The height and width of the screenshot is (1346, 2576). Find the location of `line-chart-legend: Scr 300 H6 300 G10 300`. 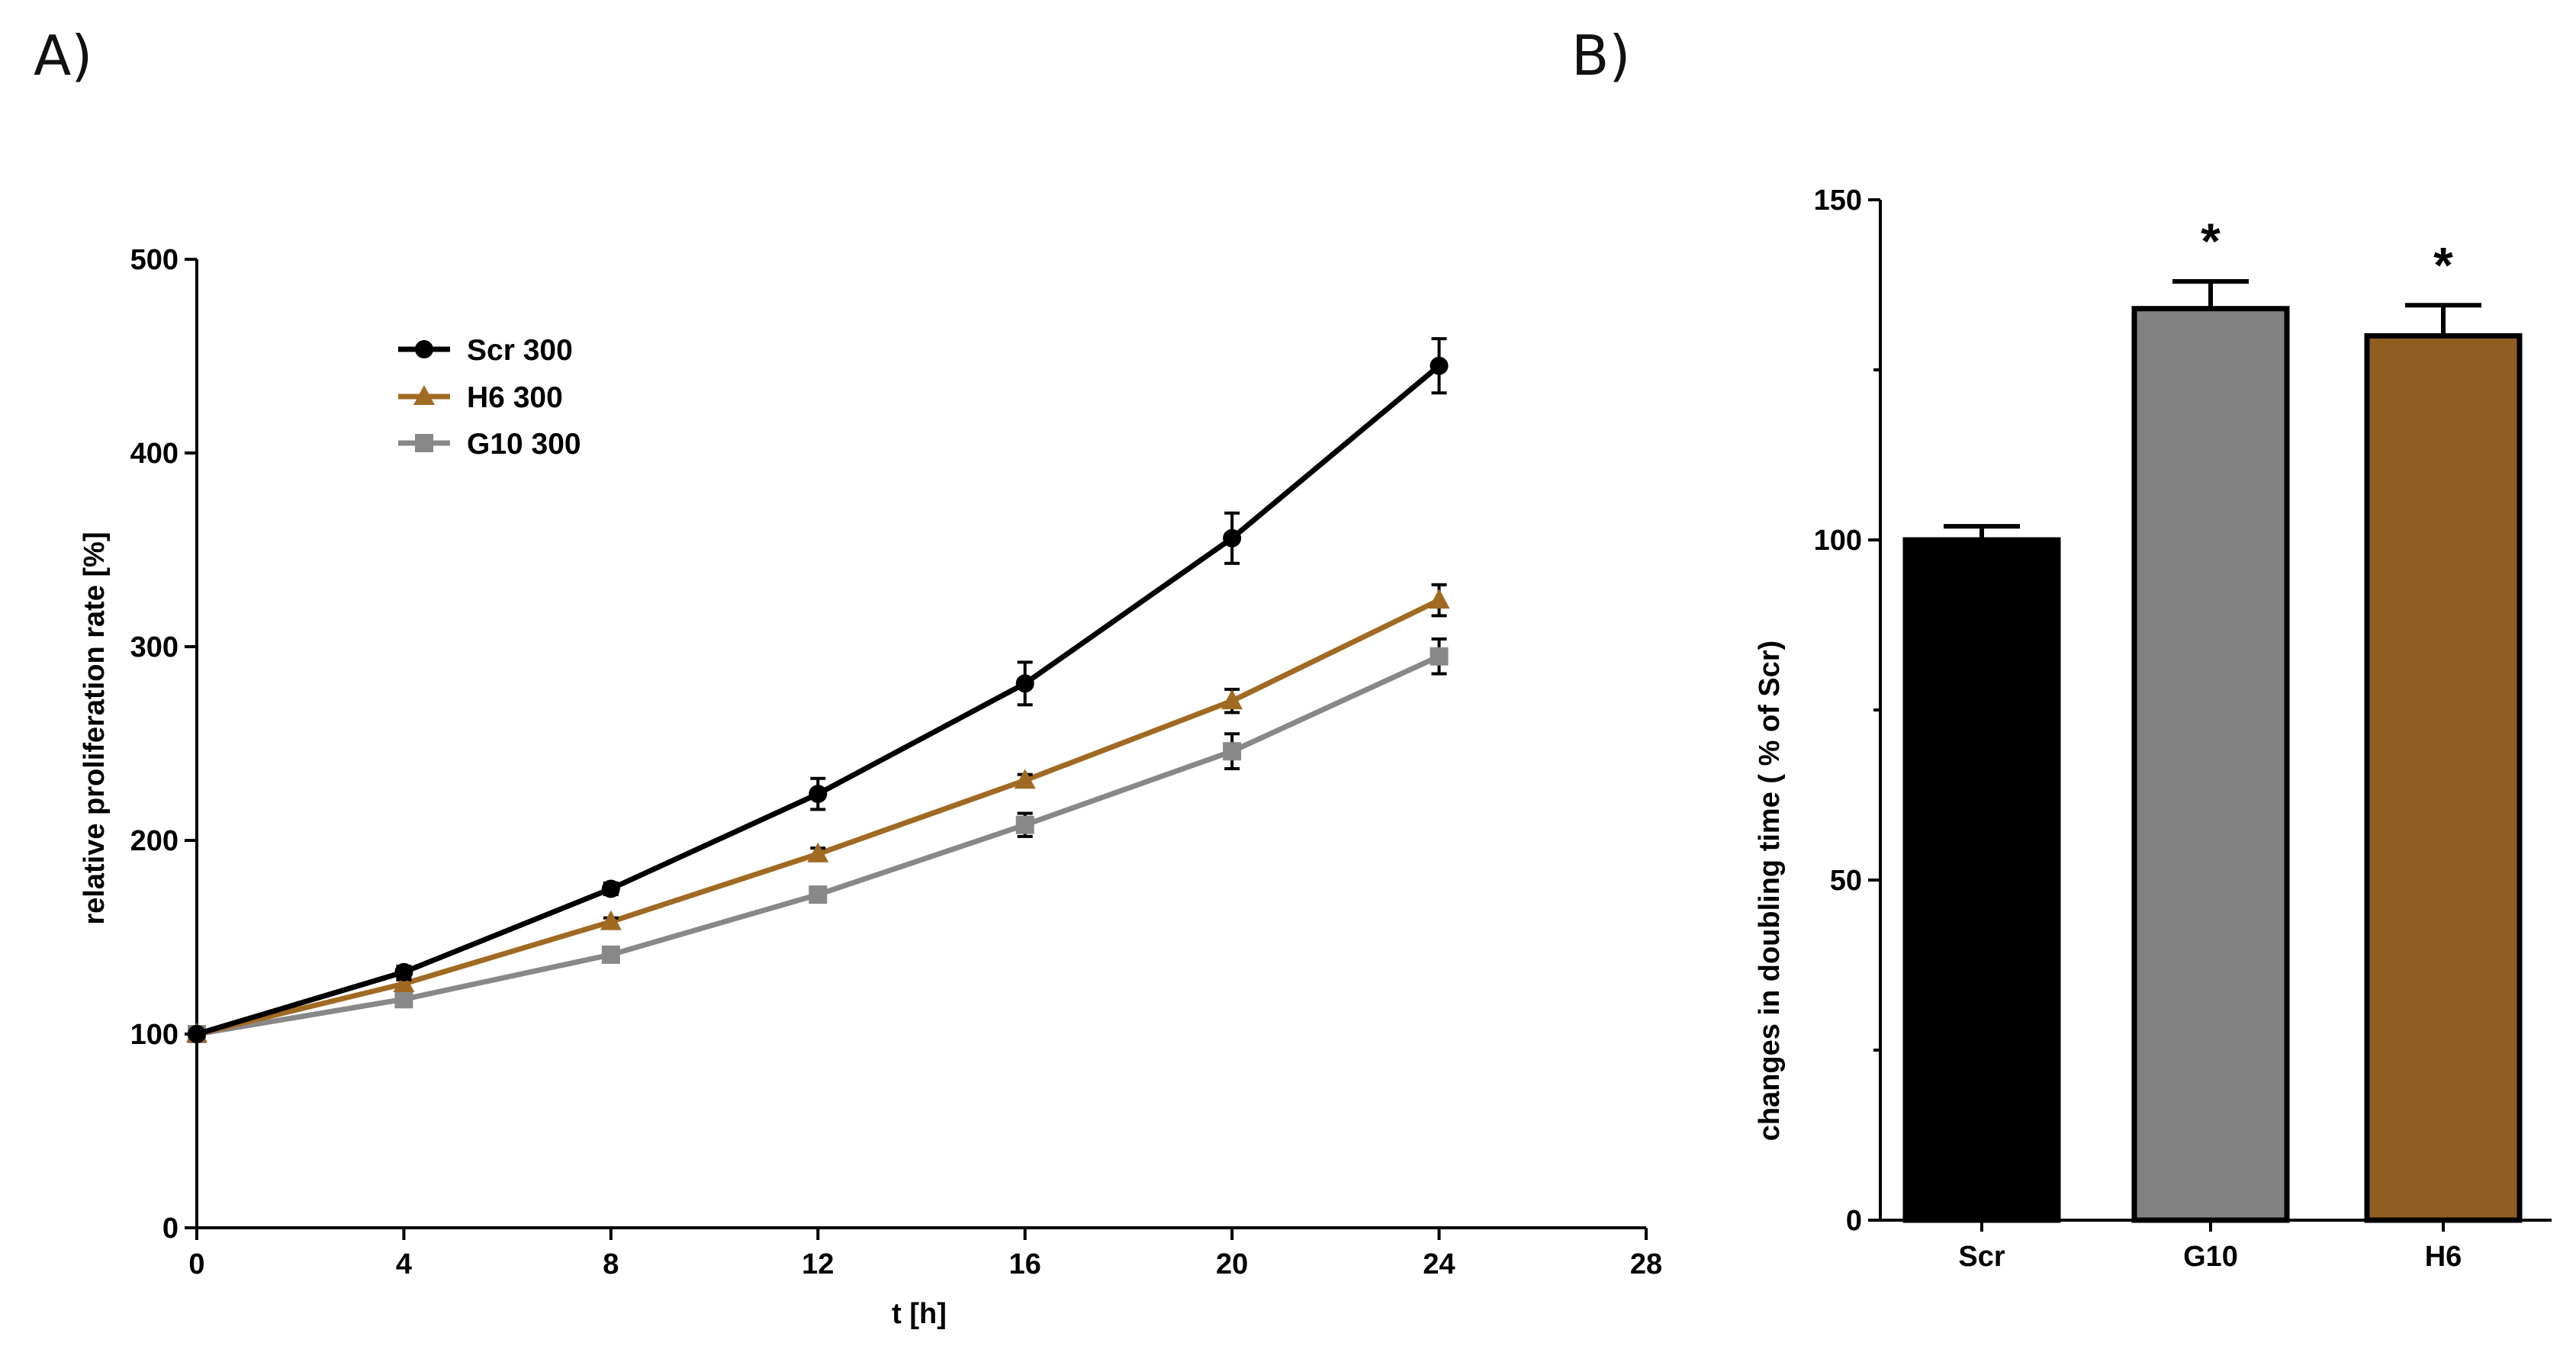

line-chart-legend: Scr 300 H6 300 G10 300 is located at coordinates (490, 397).